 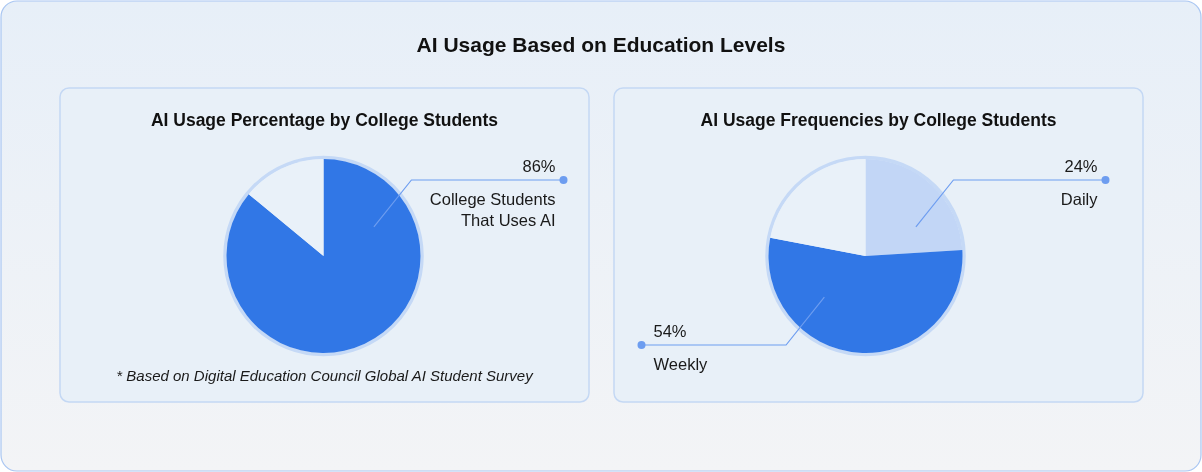 What do you see at coordinates (325, 375) in the screenshot?
I see `text: * Based on Digital Education Council Global AI Student Survey` at bounding box center [325, 375].